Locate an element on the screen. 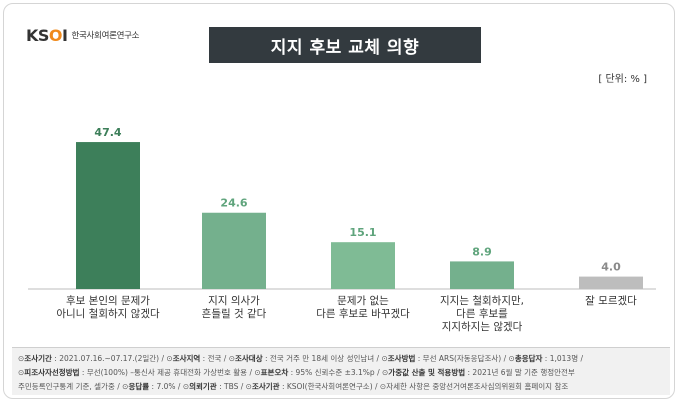  footer-label: 조사지역 is located at coordinates (186, 358).